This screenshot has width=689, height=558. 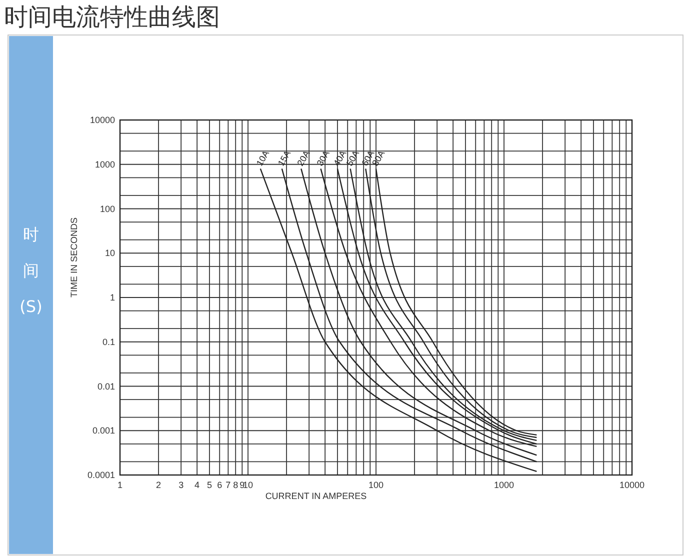 What do you see at coordinates (31, 270) in the screenshot?
I see `text: 时间(S)` at bounding box center [31, 270].